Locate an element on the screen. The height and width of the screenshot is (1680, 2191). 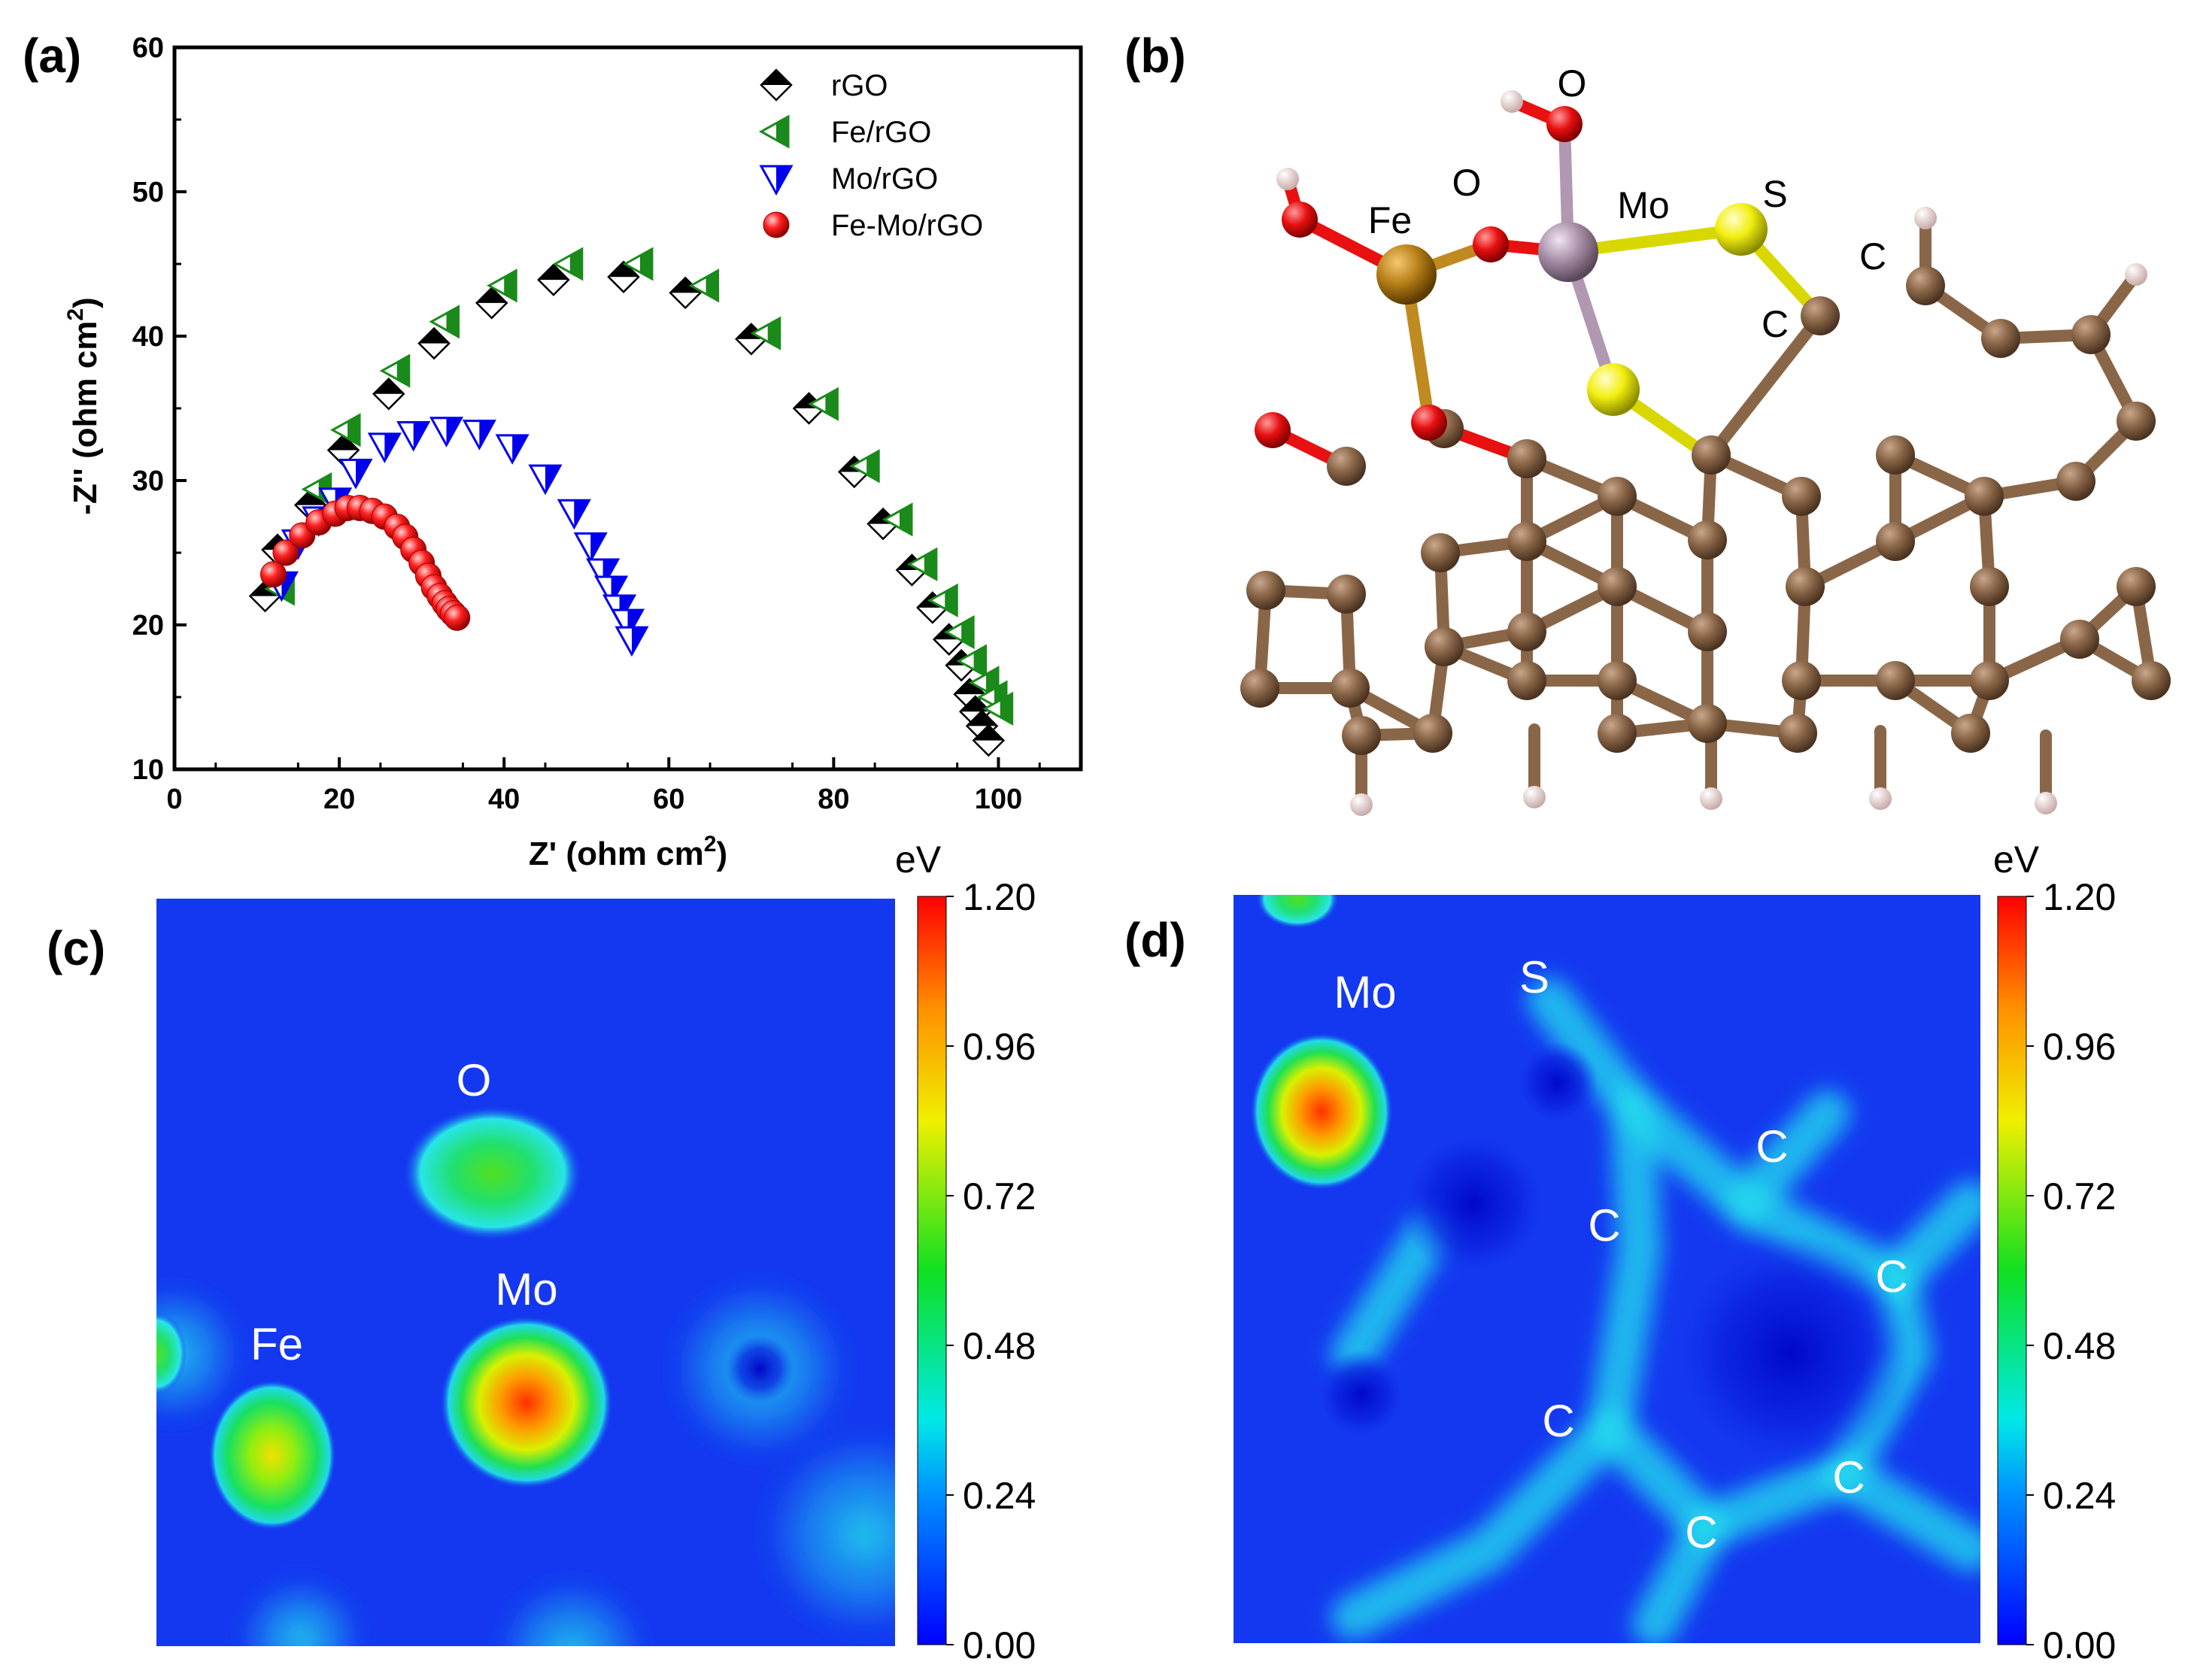
x-tick-label: 40 is located at coordinates (504, 799).